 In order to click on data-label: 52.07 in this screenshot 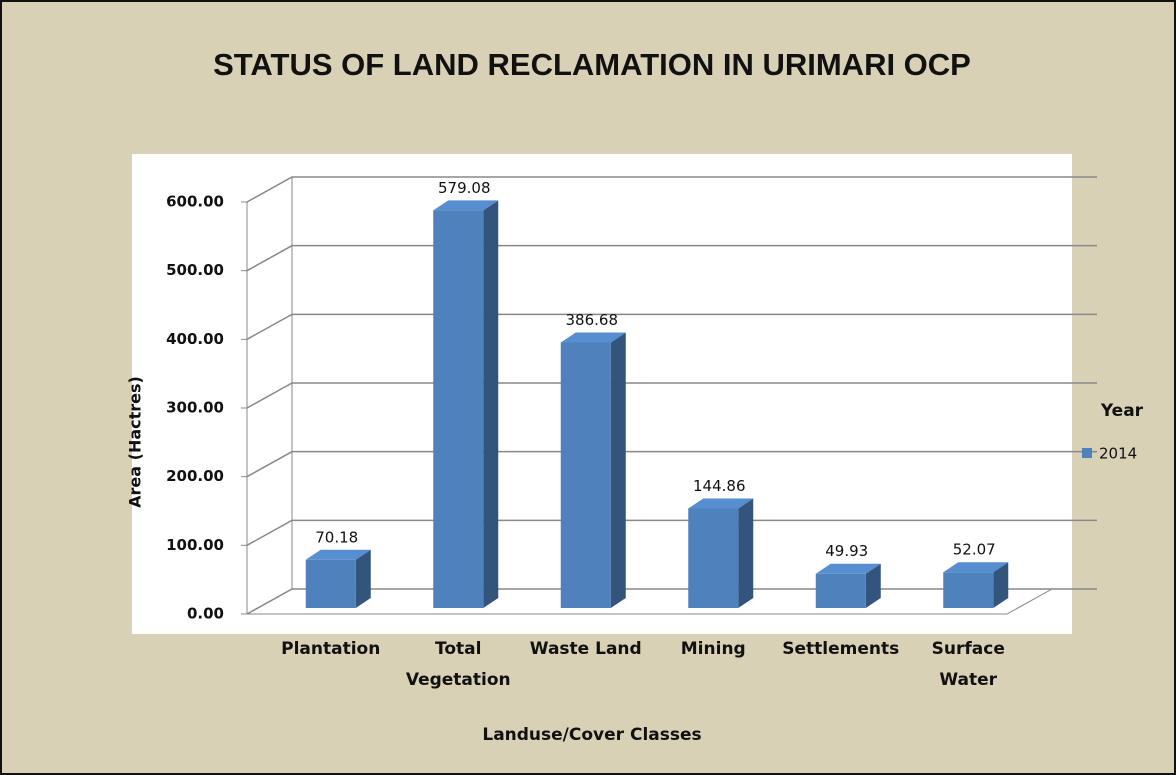, I will do `click(974, 550)`.